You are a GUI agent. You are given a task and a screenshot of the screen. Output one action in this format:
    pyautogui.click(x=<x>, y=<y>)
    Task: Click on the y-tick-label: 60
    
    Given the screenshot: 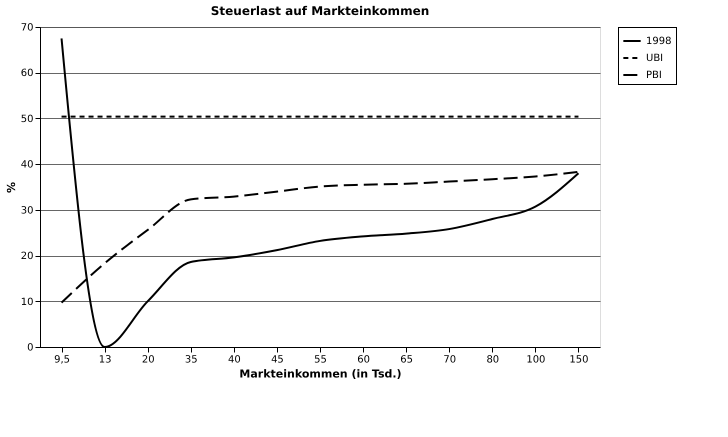 What is the action you would take?
    pyautogui.click(x=27, y=74)
    